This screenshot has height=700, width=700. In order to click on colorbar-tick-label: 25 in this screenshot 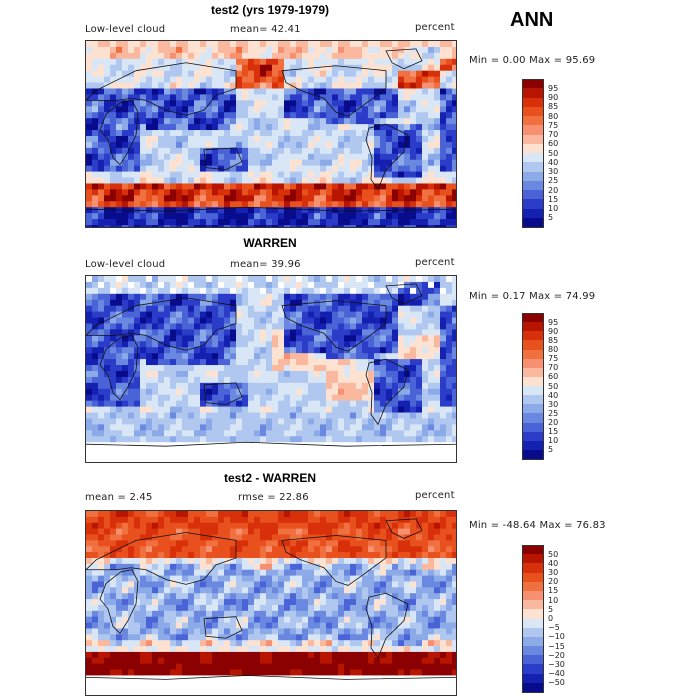, I will do `click(553, 181)`.